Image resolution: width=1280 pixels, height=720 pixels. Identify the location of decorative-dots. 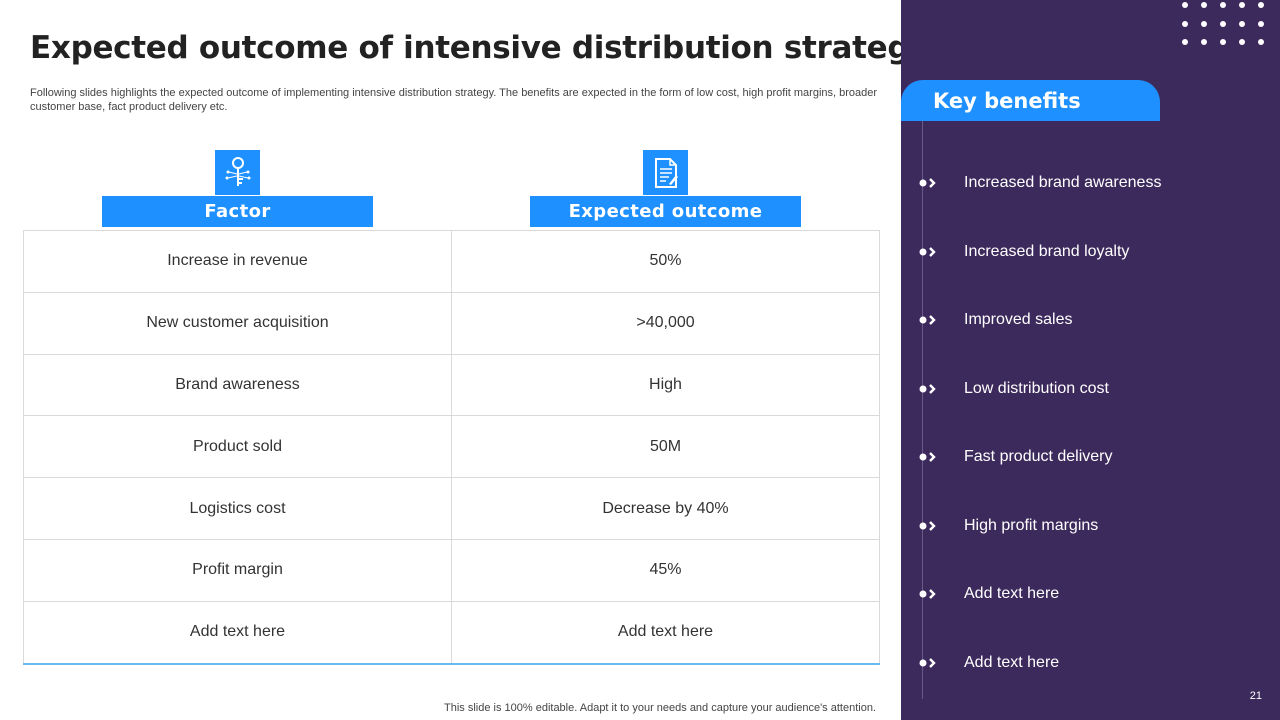
(1231, 25).